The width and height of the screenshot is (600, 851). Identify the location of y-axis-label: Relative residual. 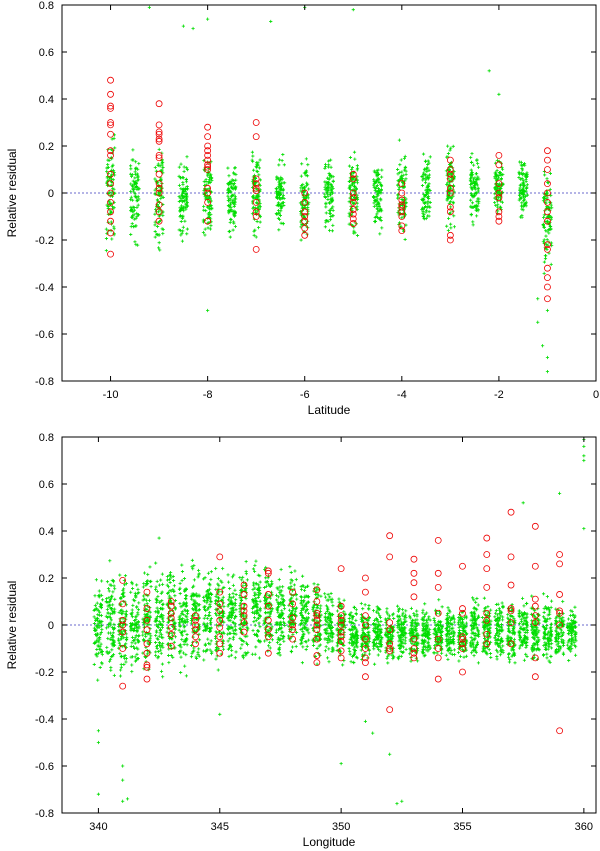
(12, 193).